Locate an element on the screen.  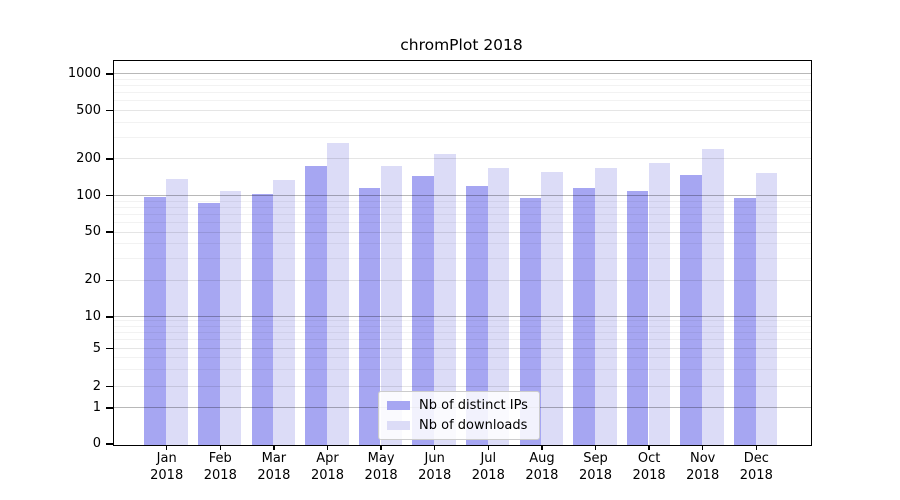
bar-downloads-may is located at coordinates (391, 305).